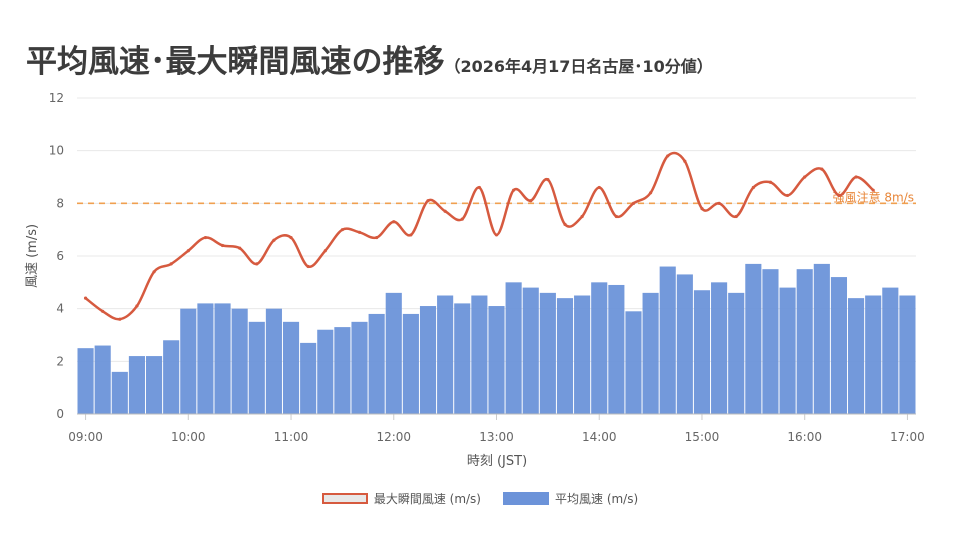  What do you see at coordinates (578, 66) in the screenshot?
I see `chart-title-sub: （2026年4月17日名古屋･10分値）` at bounding box center [578, 66].